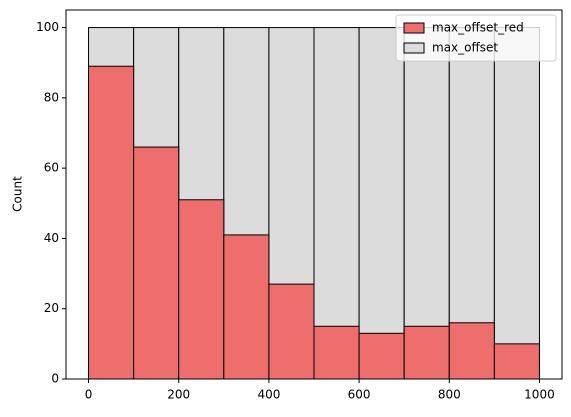  Describe the element at coordinates (478, 28) in the screenshot. I see `legend-label: max_offset_red` at that location.